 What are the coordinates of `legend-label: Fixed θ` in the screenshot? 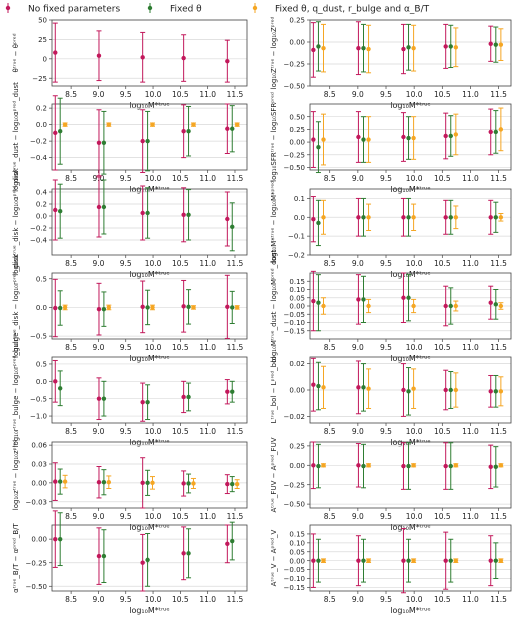 It's located at (186, 10).